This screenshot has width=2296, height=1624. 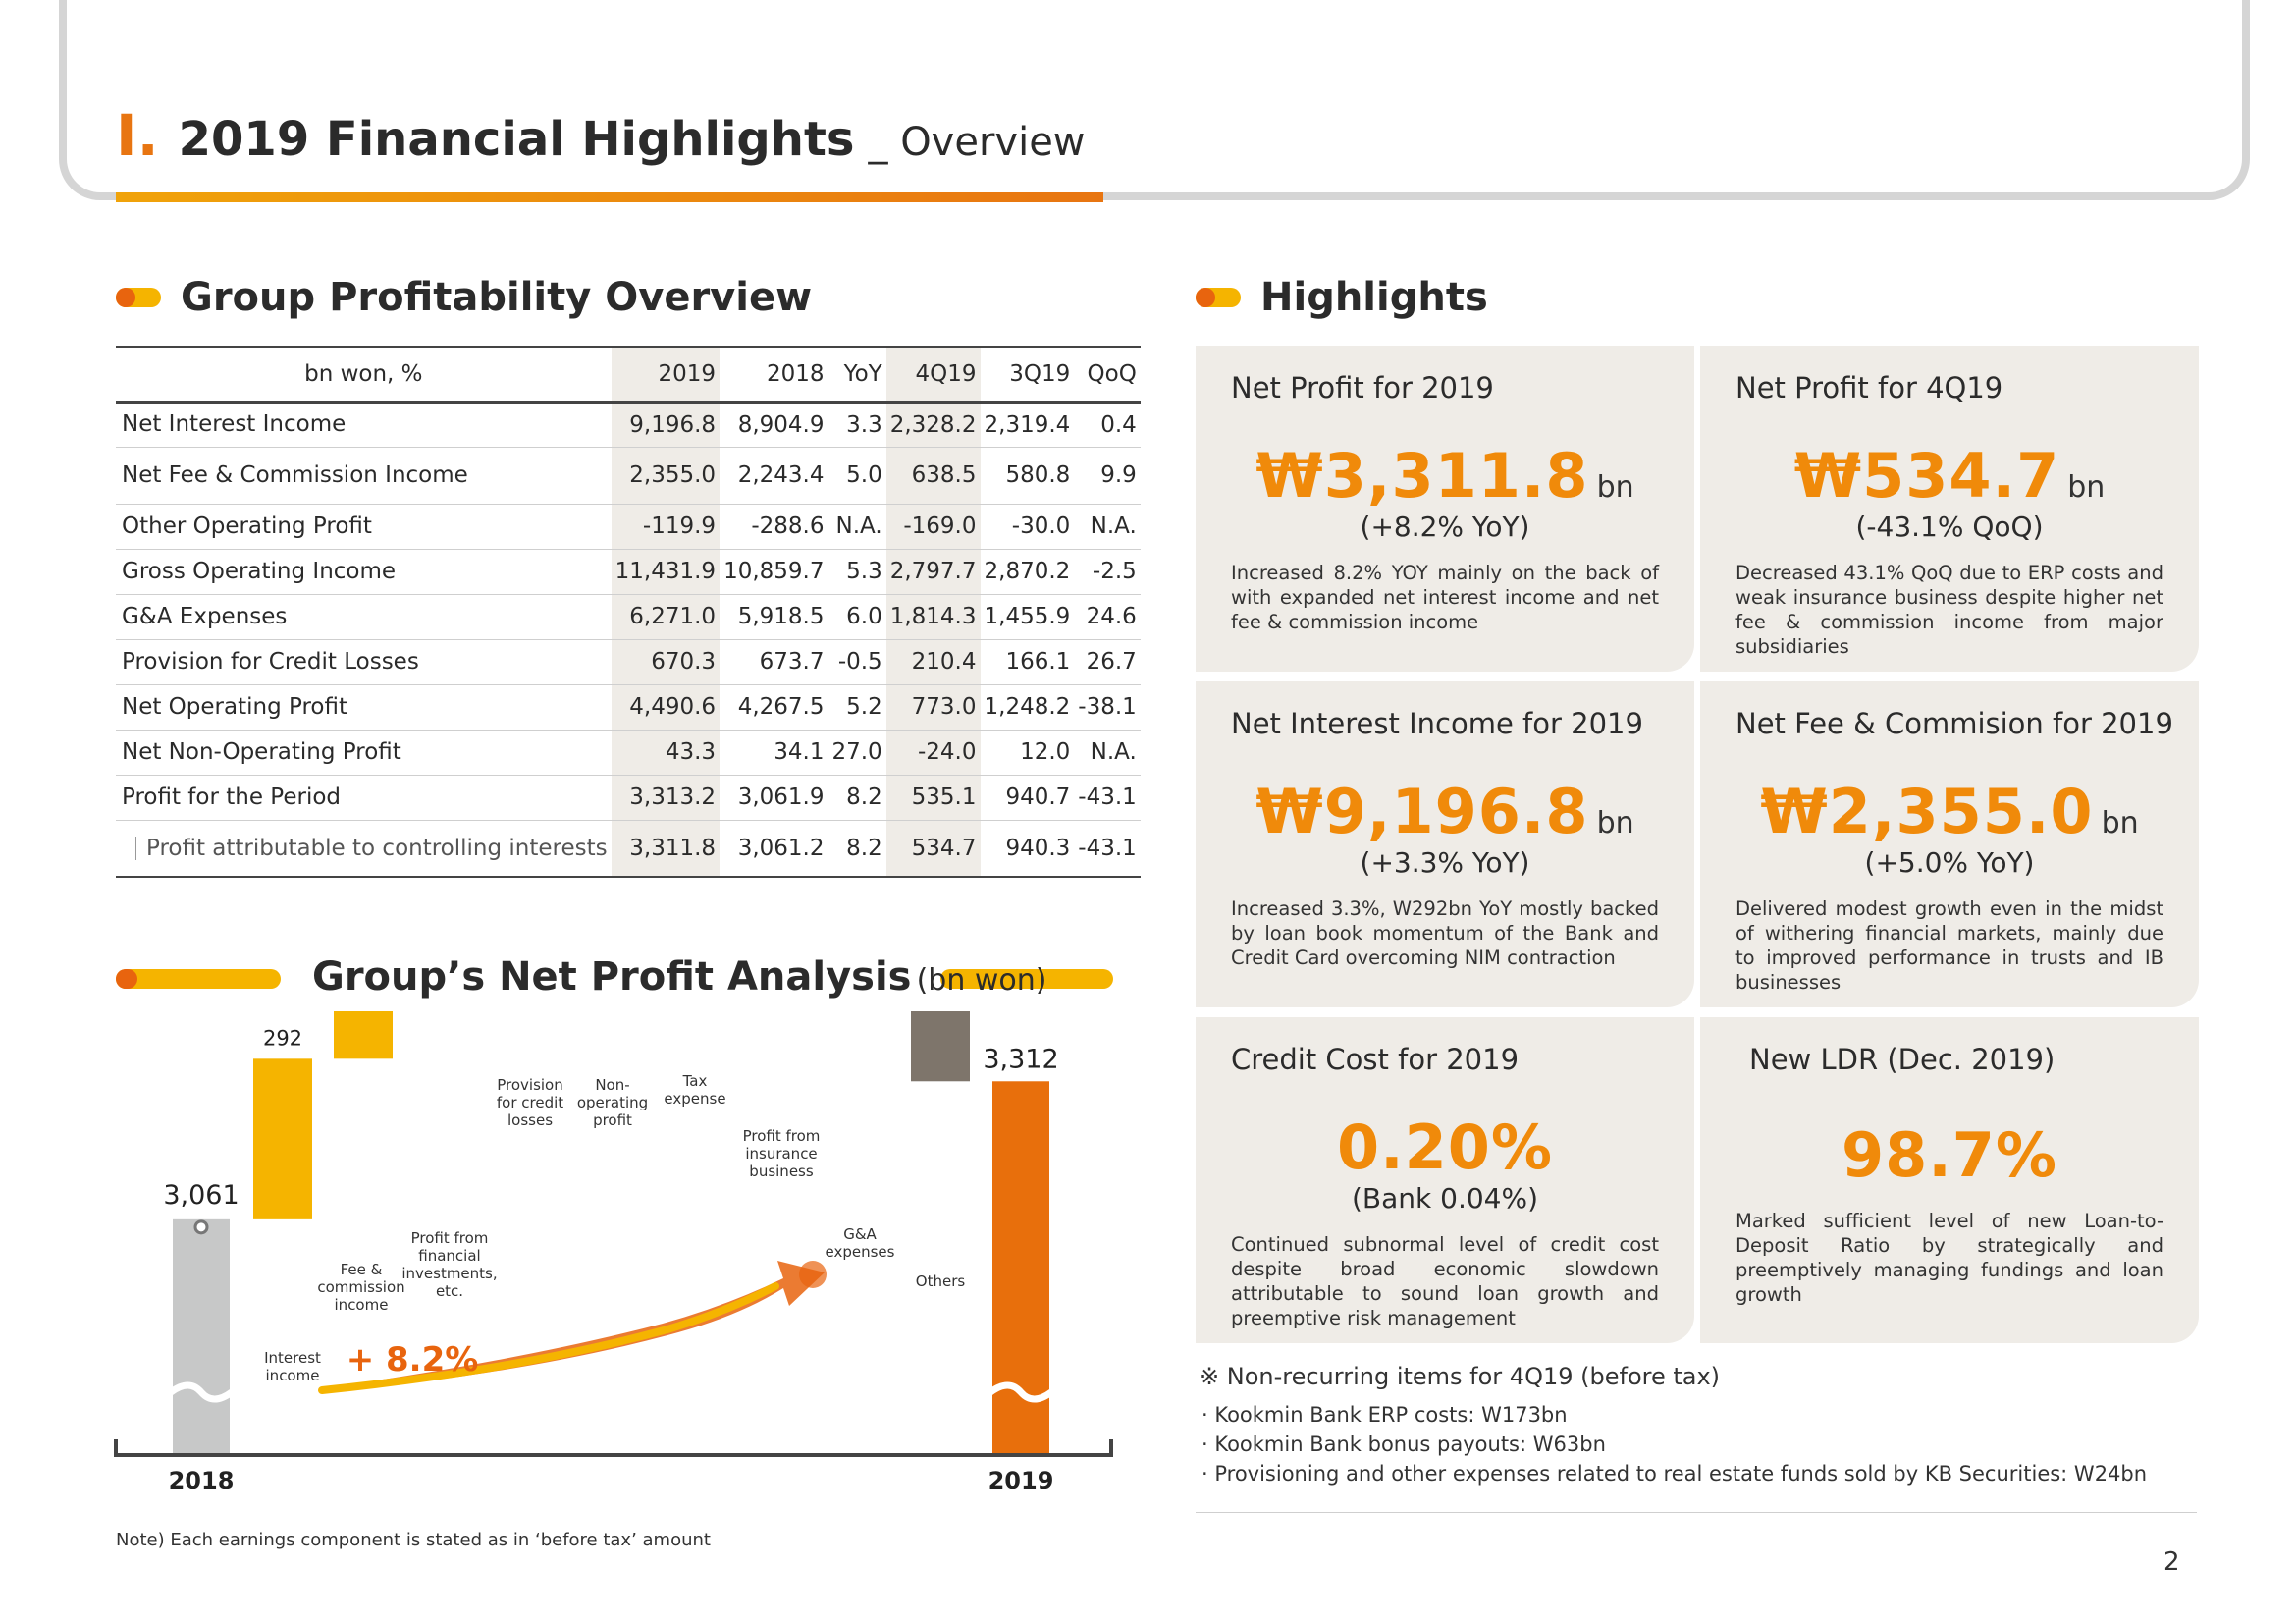 I want to click on card-title: Credit Cost for 2019, so click(x=1375, y=1059).